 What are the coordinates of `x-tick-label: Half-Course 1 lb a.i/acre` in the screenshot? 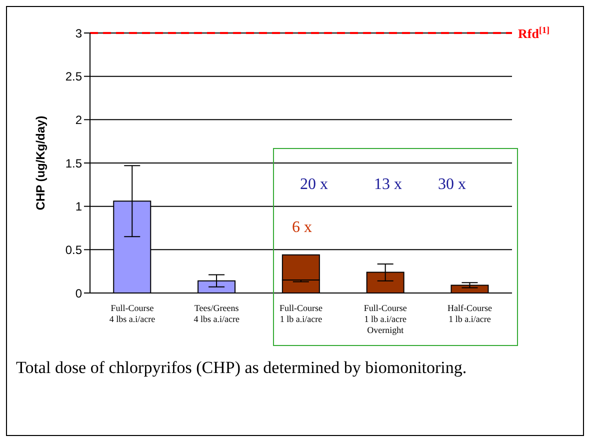 It's located at (470, 313).